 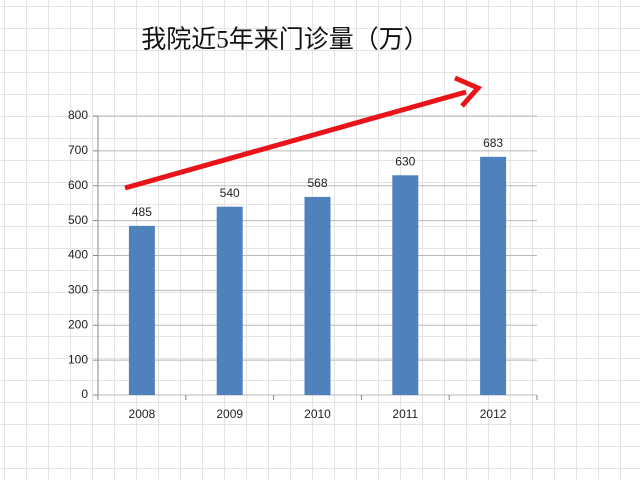 What do you see at coordinates (405, 161) in the screenshot?
I see `data-label: 630` at bounding box center [405, 161].